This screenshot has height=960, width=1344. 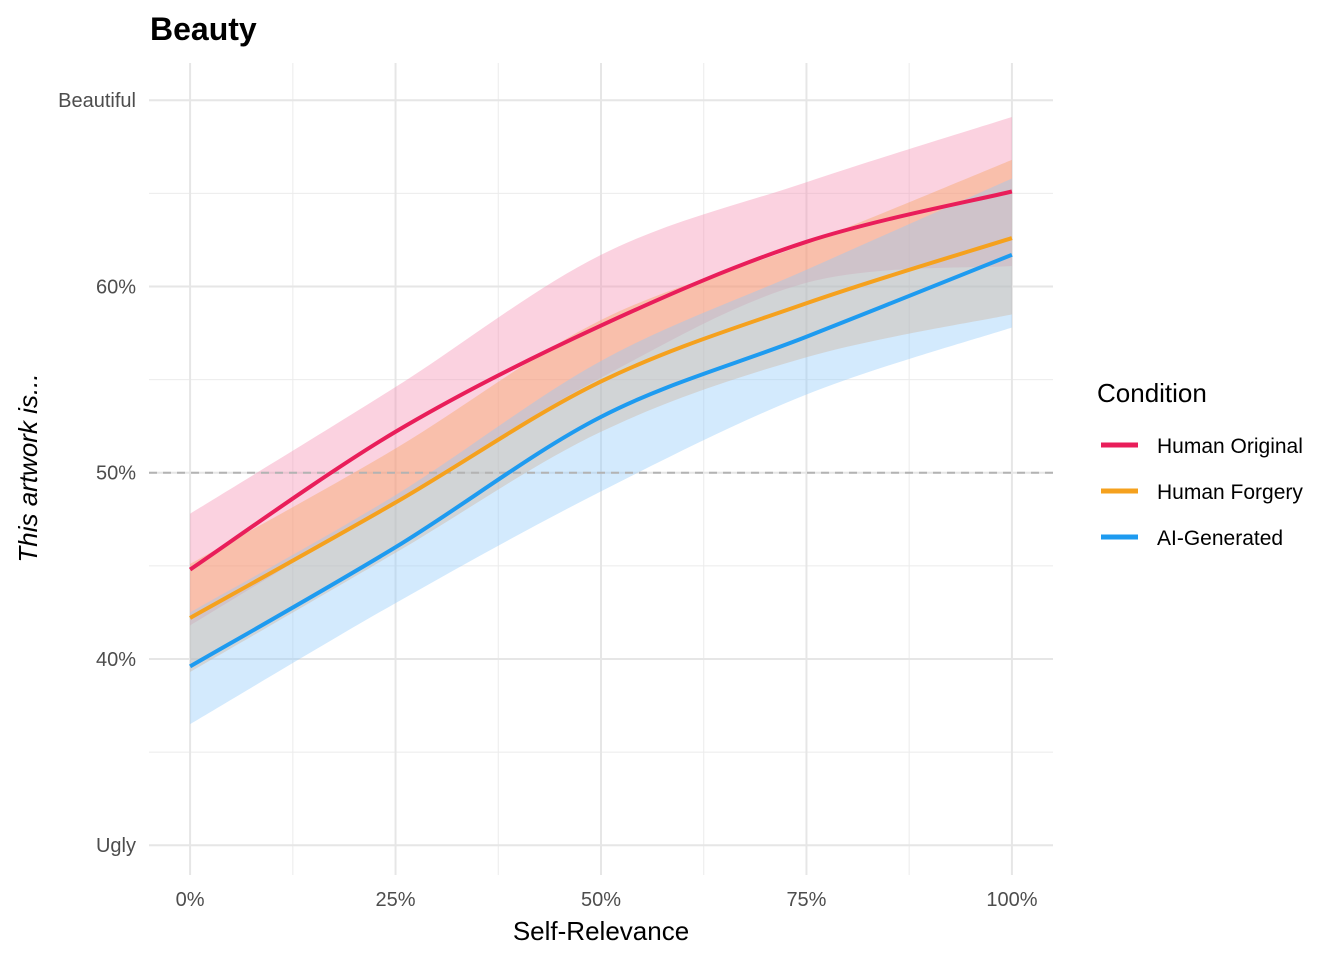 I want to click on y-tick-label: Beautiful, so click(x=97, y=101).